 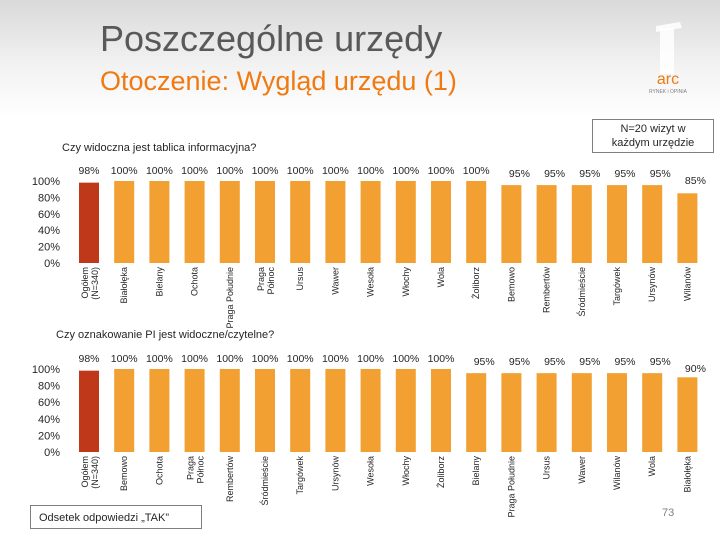 I want to click on legend: Odsetek odpowiedzi „TAK”, so click(x=116, y=517).